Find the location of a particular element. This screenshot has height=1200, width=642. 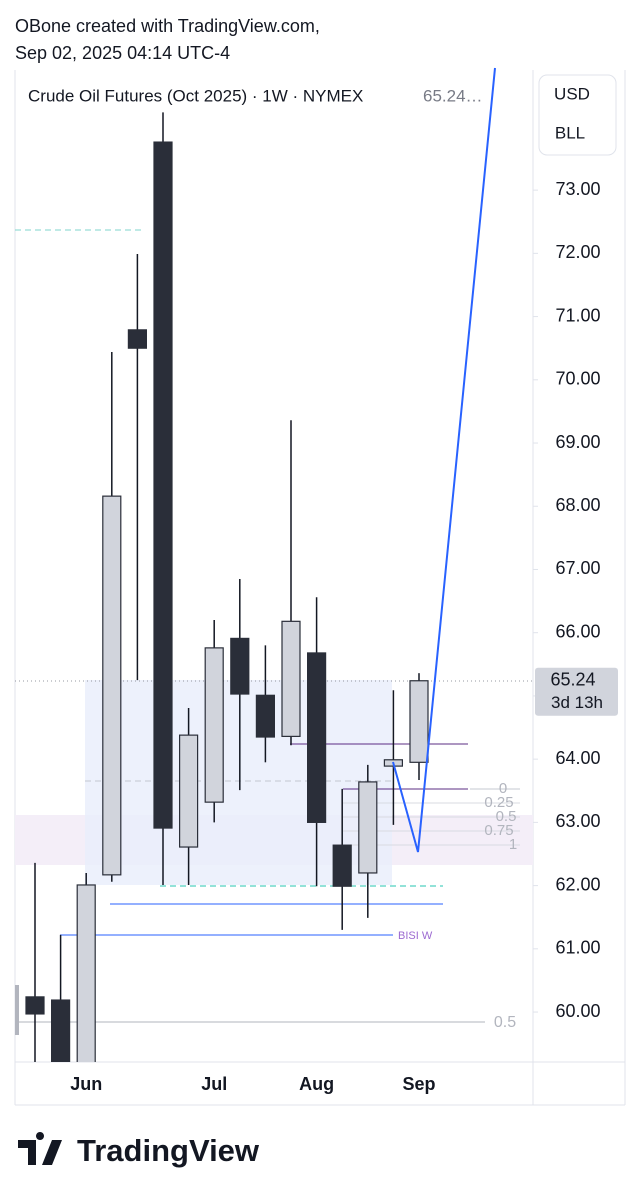

brand: TradingView is located at coordinates (168, 1150).